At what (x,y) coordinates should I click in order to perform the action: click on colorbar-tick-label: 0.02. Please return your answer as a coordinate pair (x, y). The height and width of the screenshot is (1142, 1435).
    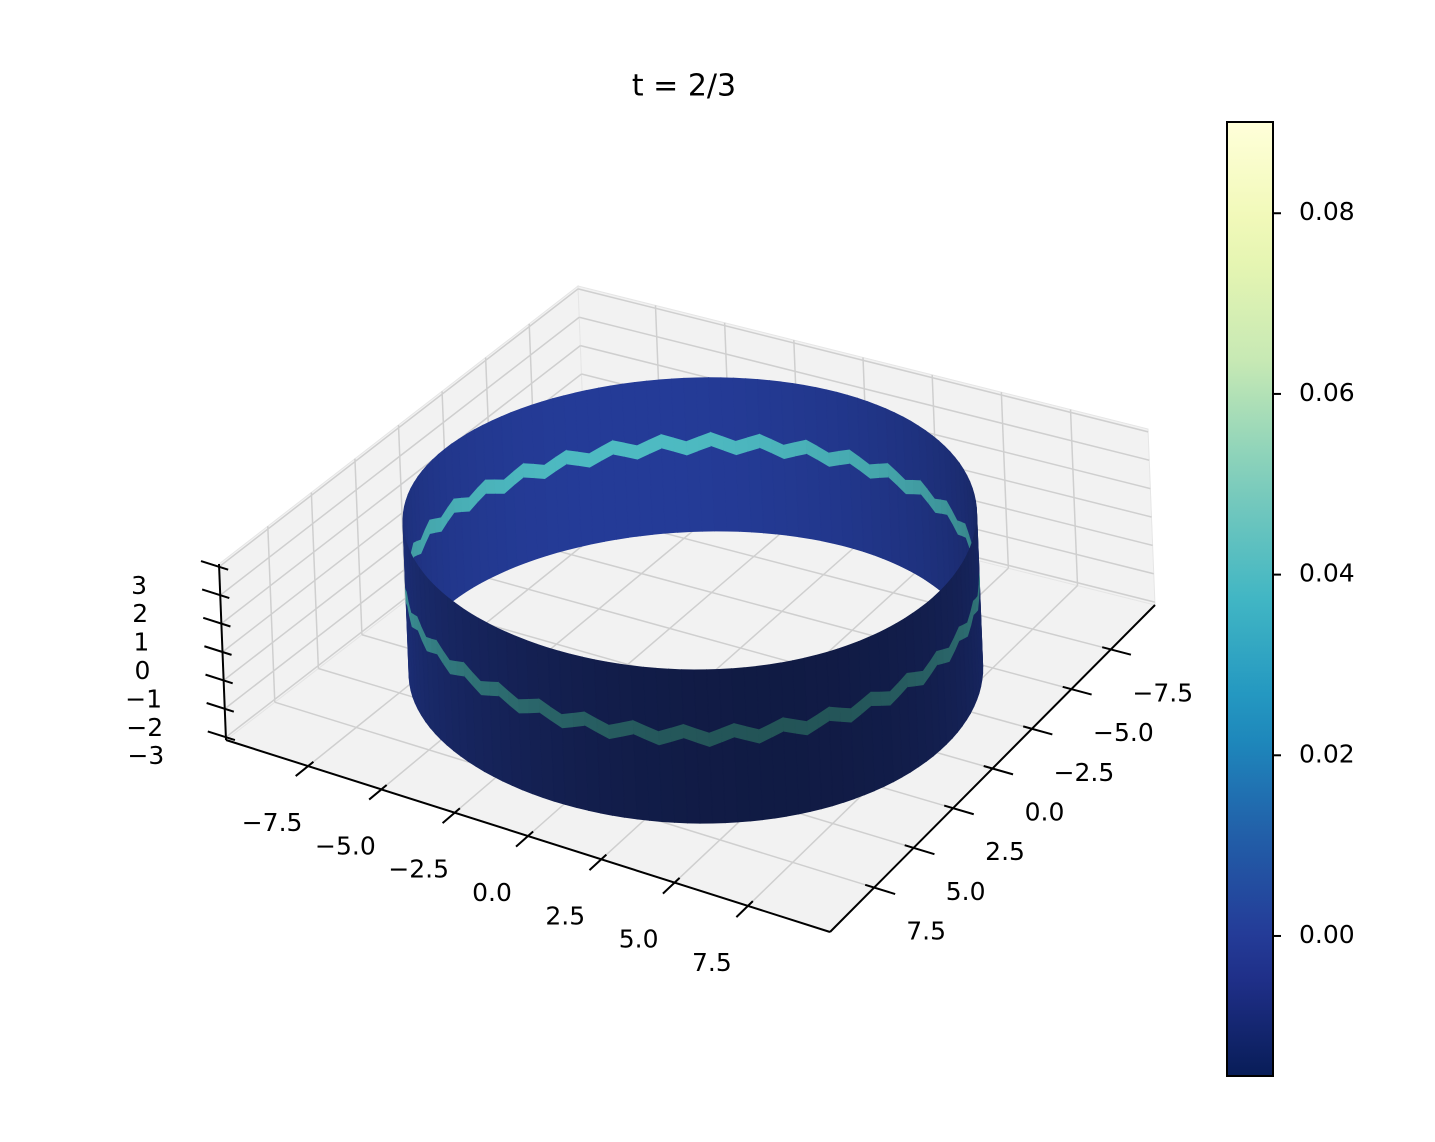
    Looking at the image, I should click on (1327, 753).